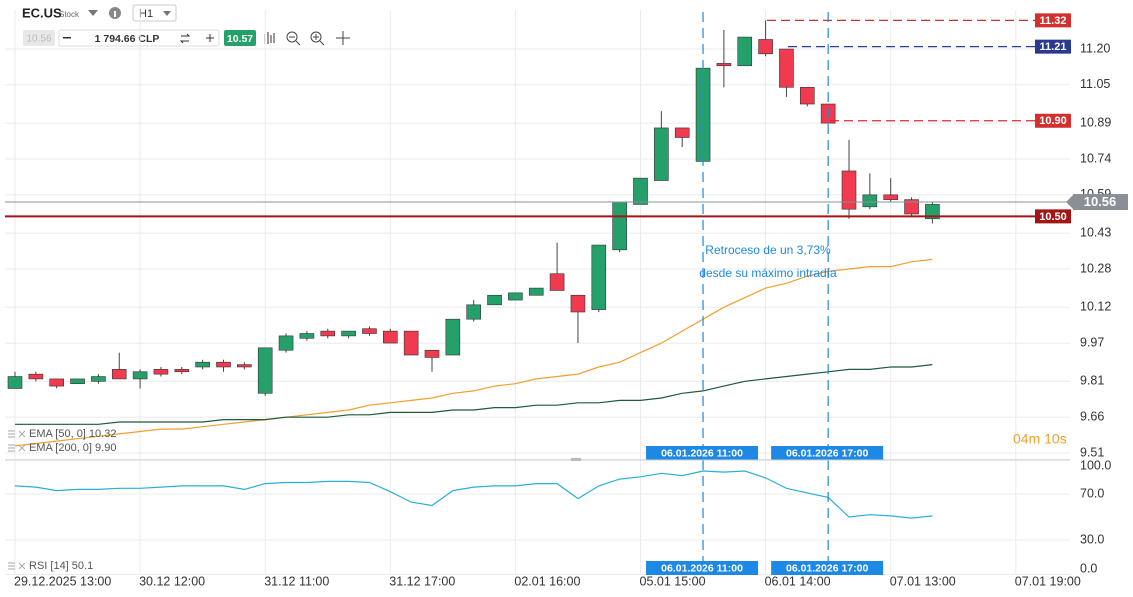  Describe the element at coordinates (1095, 122) in the screenshot. I see `y-tick-label: 10.89` at that location.